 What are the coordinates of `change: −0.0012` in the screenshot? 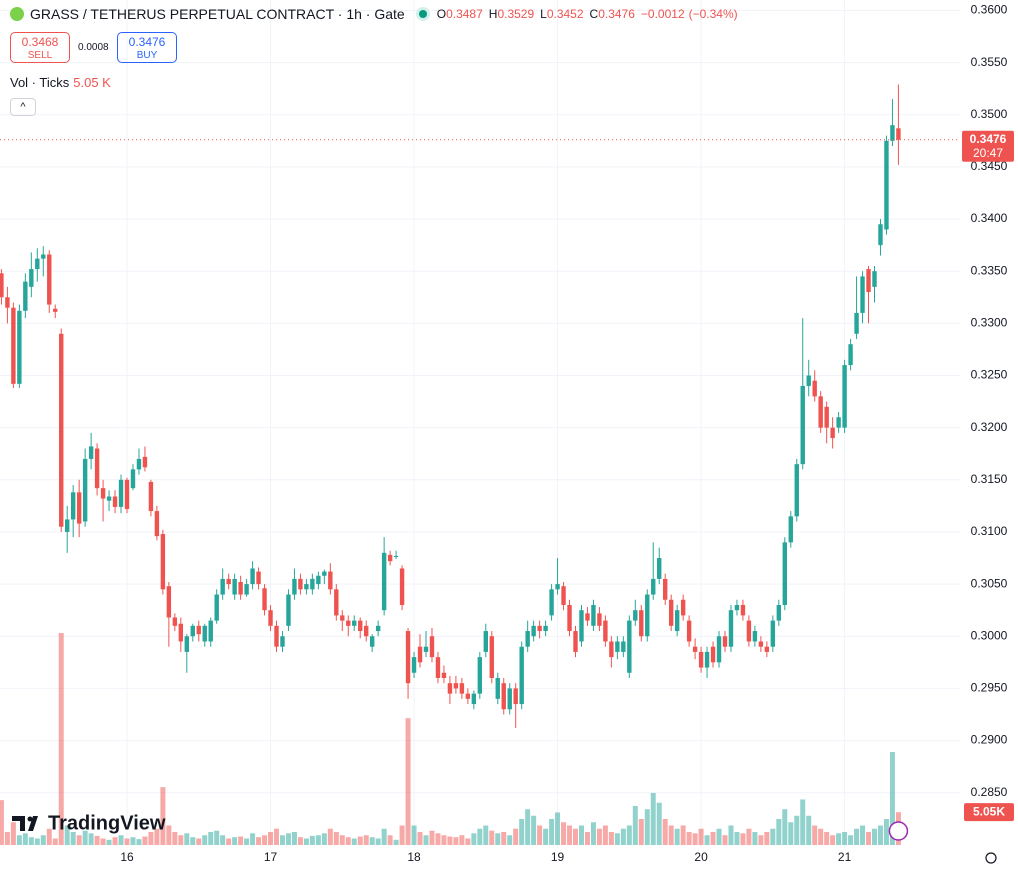 It's located at (662, 14).